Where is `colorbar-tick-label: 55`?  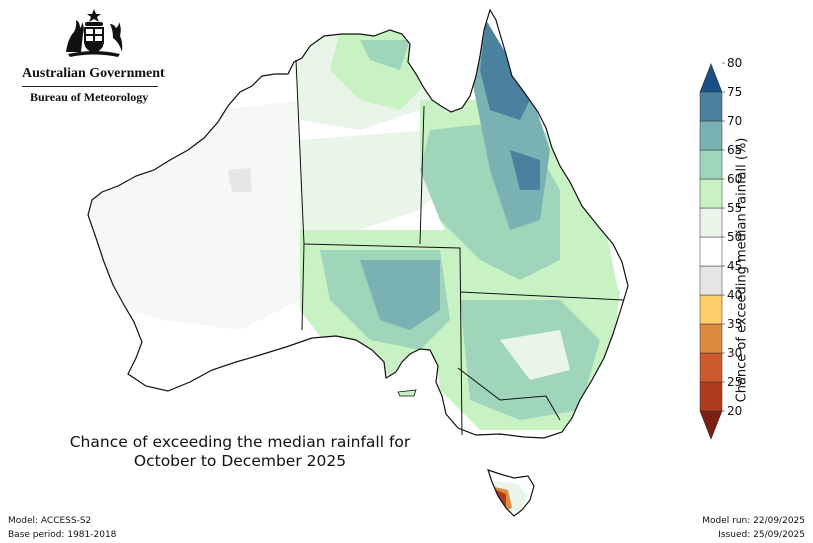 colorbar-tick-label: 55 is located at coordinates (735, 208).